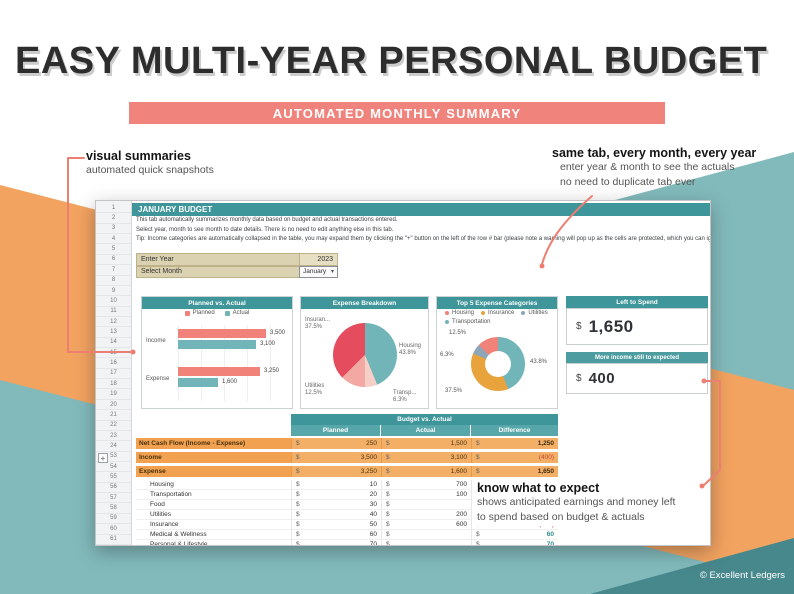 The image size is (794, 594). Describe the element at coordinates (113, 529) in the screenshot. I see `row-number: 60` at that location.